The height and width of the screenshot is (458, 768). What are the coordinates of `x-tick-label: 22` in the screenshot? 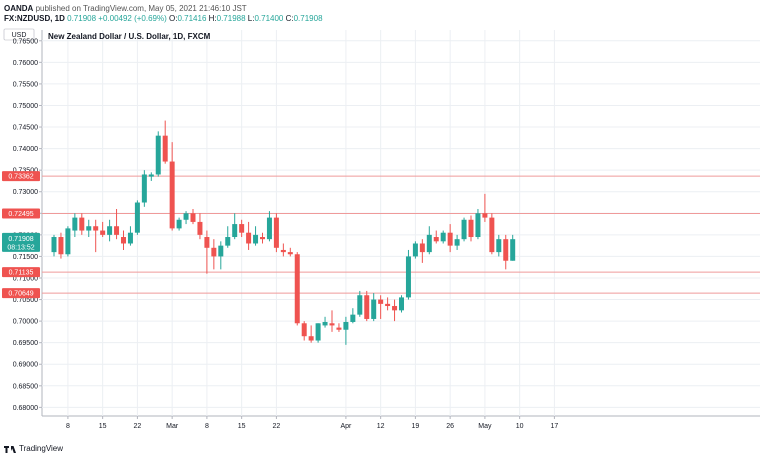 It's located at (277, 426).